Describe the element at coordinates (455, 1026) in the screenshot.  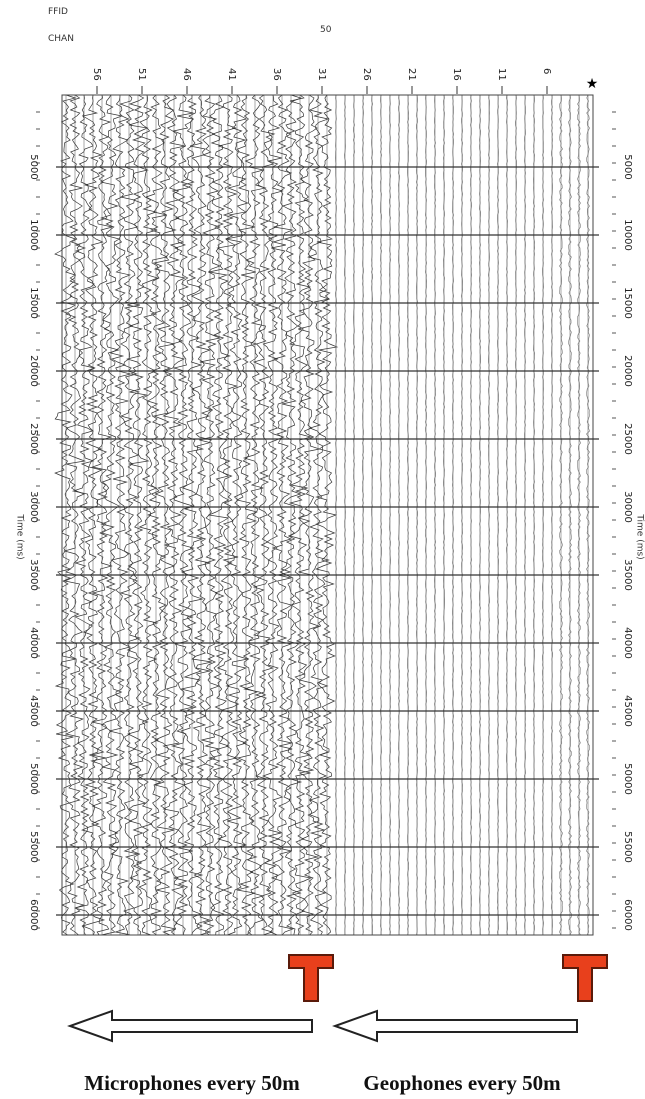
I see `arrow-right` at that location.